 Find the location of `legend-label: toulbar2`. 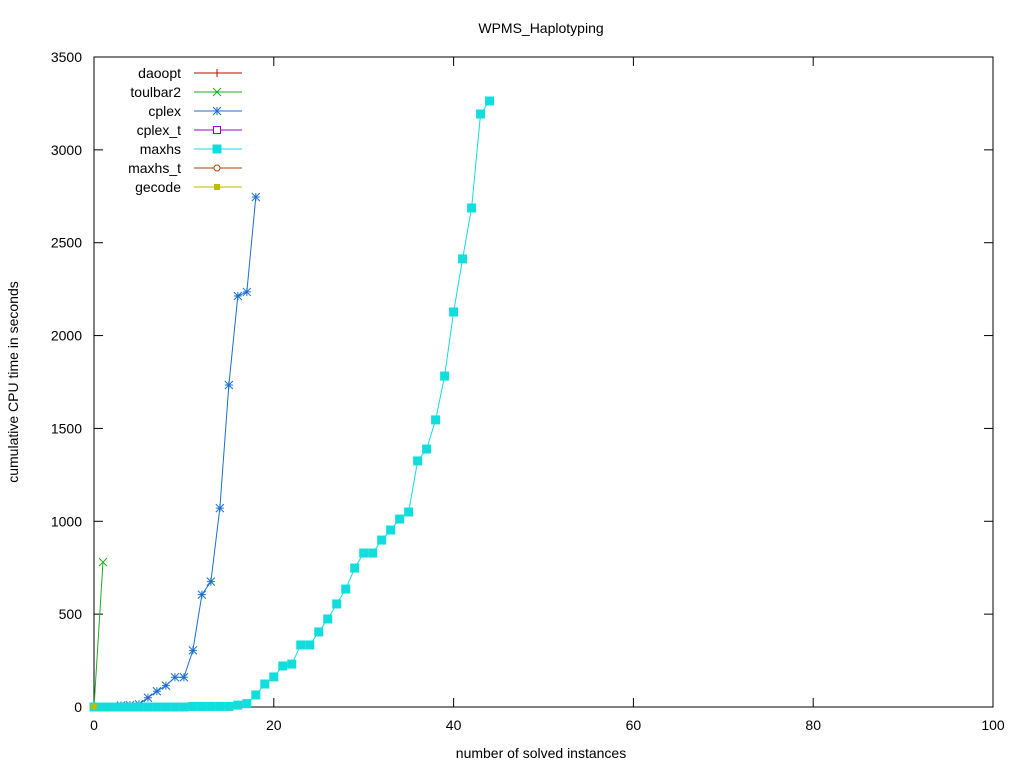

legend-label: toulbar2 is located at coordinates (155, 92).